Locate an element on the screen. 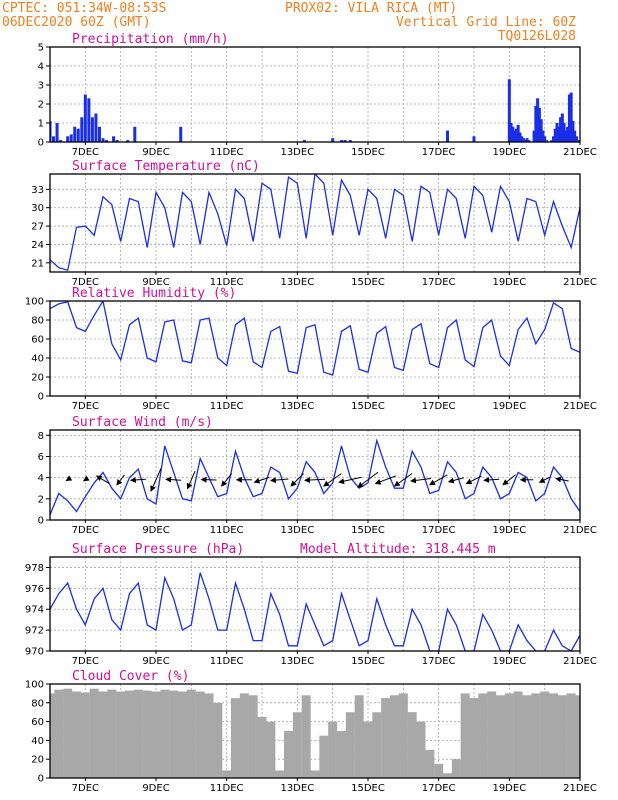 The width and height of the screenshot is (618, 800). wind-xtick-label: 15DEC is located at coordinates (368, 530).